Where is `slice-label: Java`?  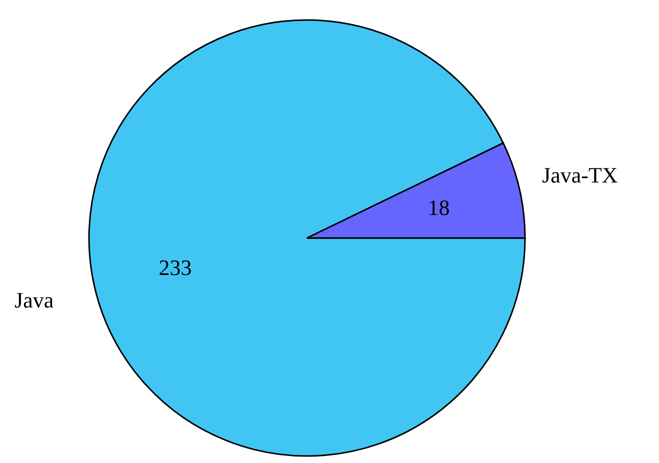
slice-label: Java is located at coordinates (34, 300).